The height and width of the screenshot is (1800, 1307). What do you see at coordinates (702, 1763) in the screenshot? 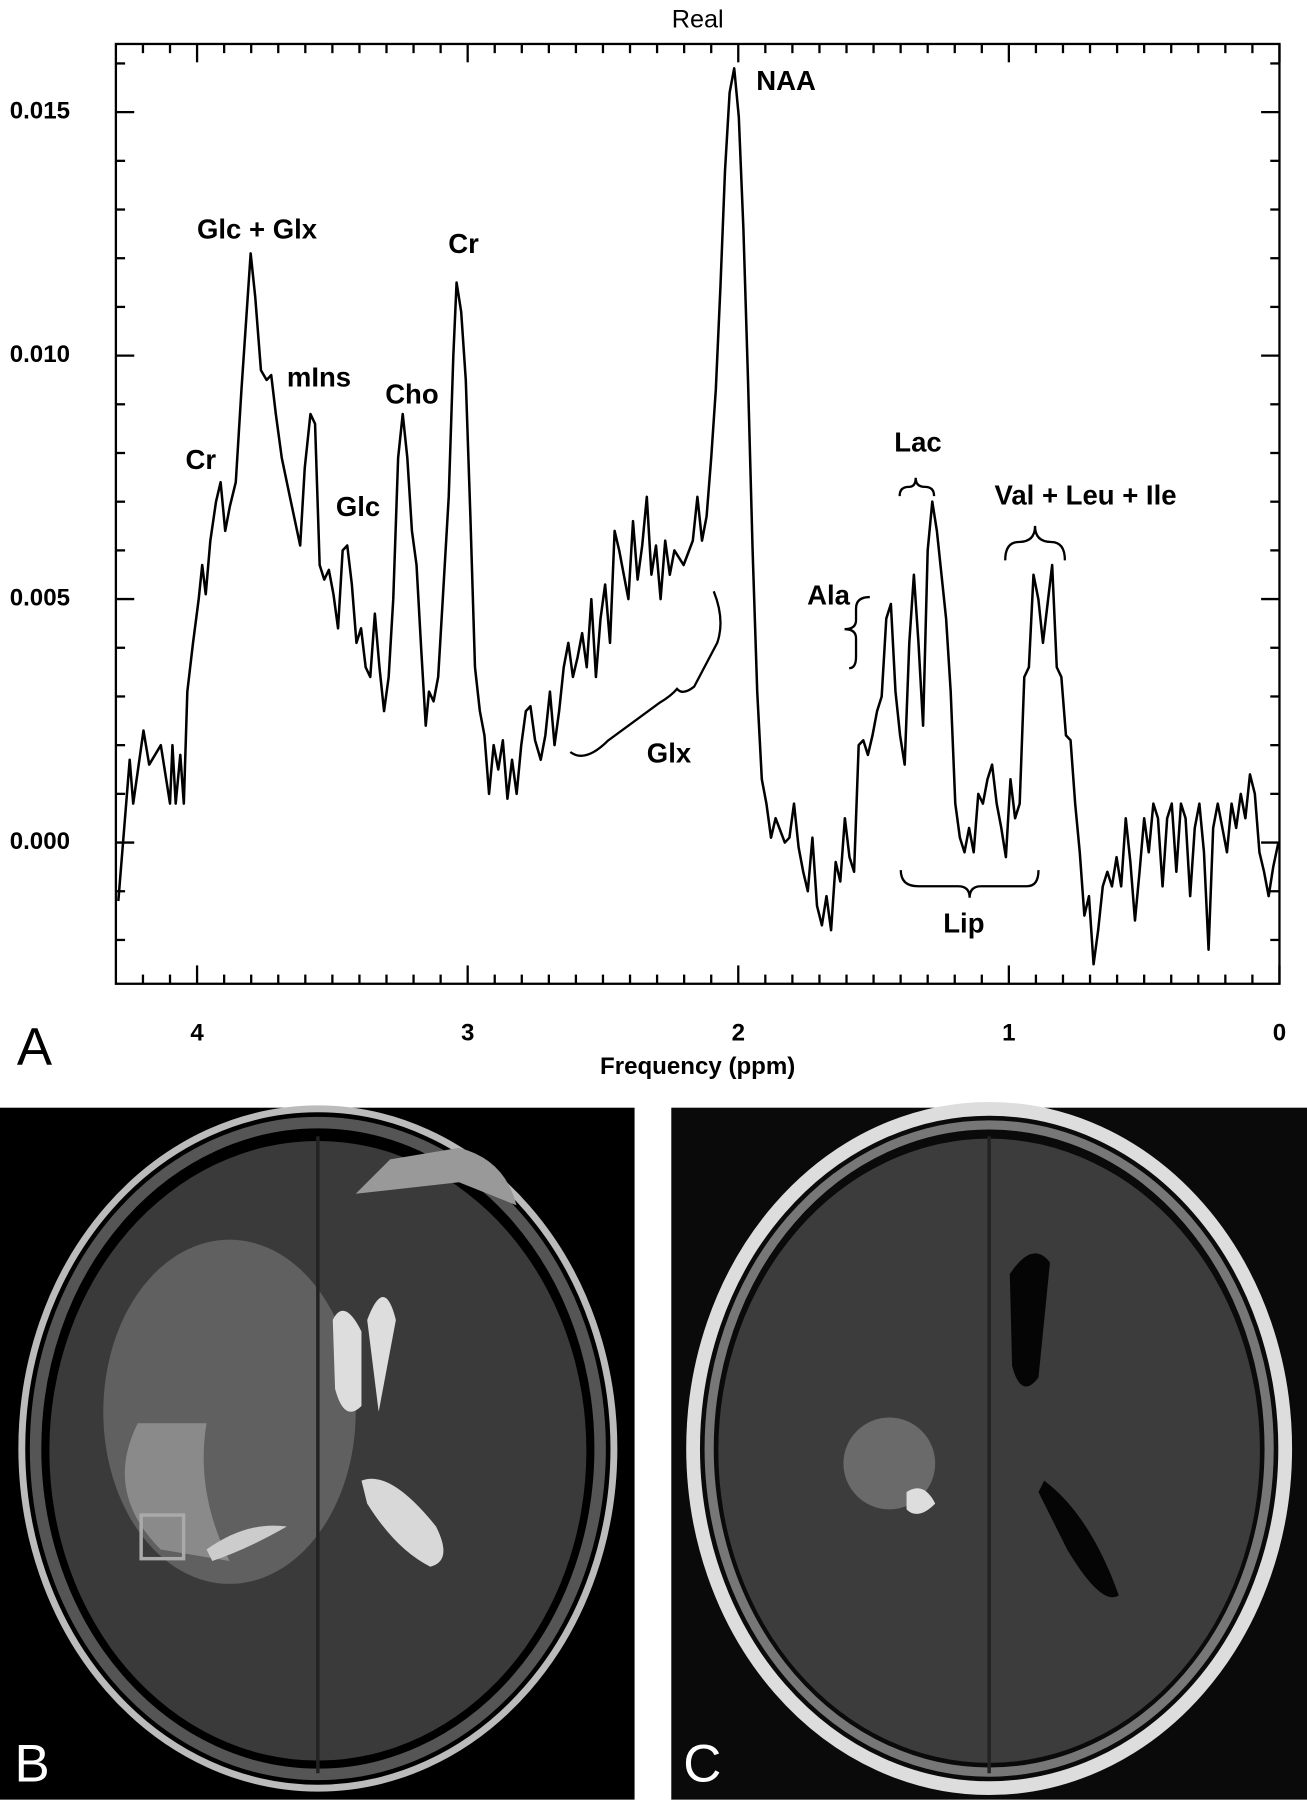
I see `panel-label: C` at bounding box center [702, 1763].